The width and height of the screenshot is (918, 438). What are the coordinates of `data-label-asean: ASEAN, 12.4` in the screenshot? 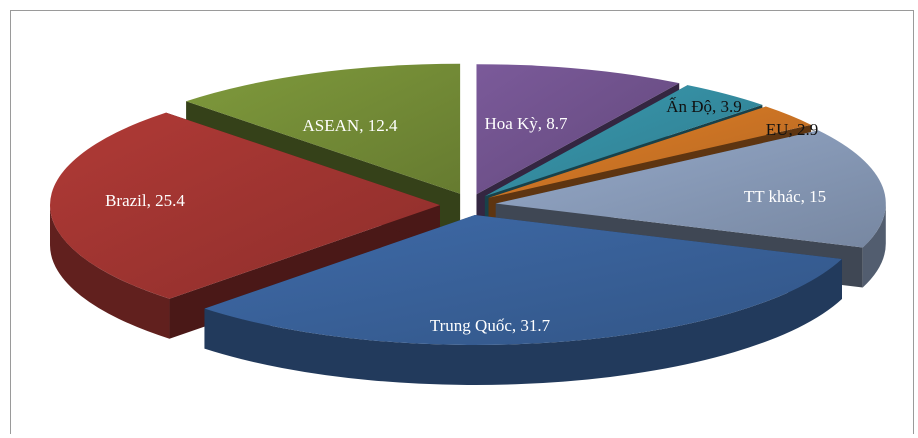 It's located at (350, 125).